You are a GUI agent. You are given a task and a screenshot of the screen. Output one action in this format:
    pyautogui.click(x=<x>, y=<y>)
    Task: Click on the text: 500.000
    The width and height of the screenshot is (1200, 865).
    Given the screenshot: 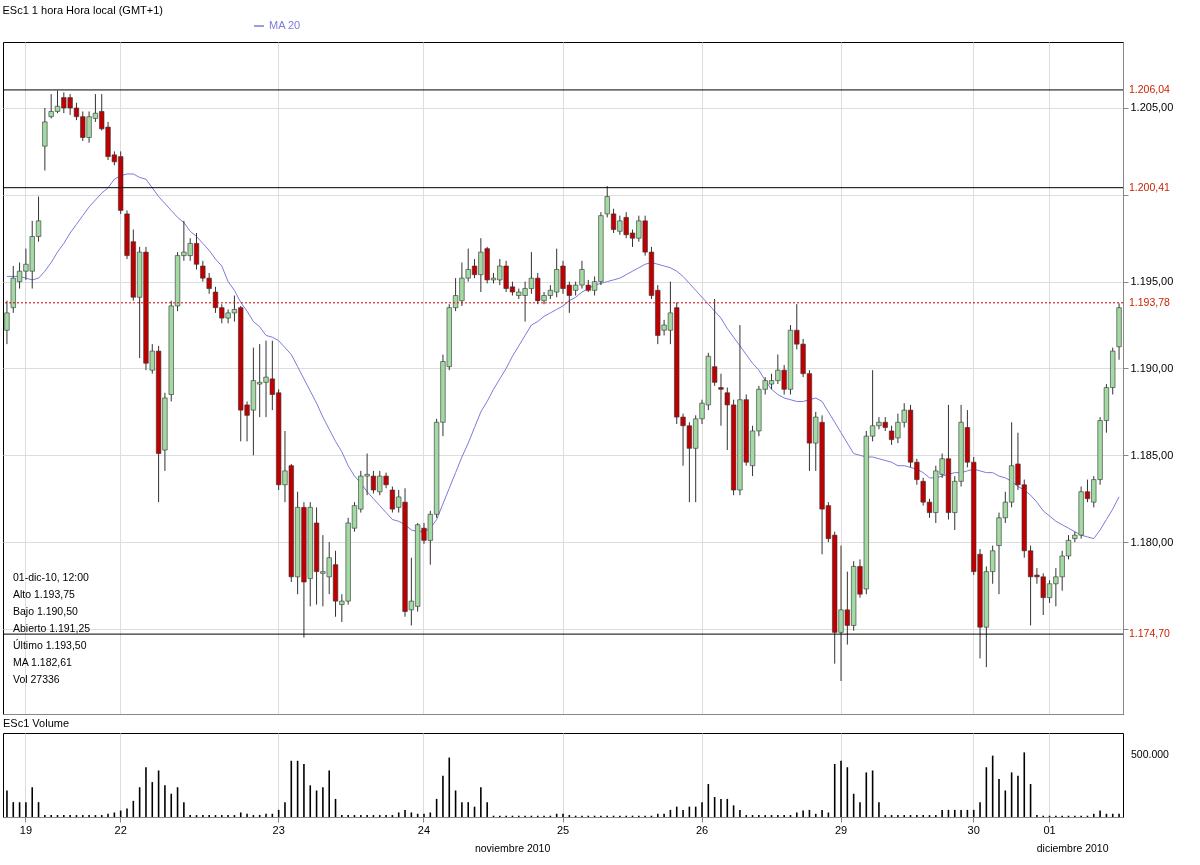 What is the action you would take?
    pyautogui.click(x=1150, y=754)
    